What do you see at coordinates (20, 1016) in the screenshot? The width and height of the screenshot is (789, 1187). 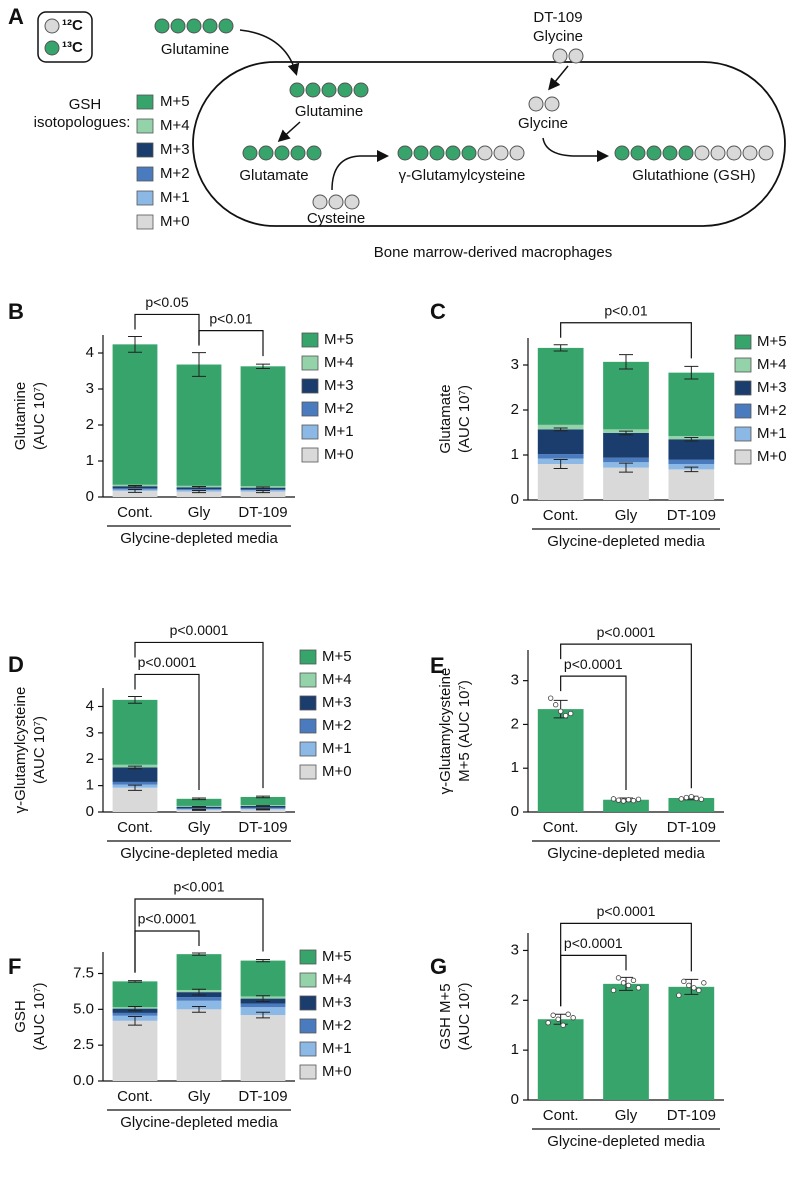 I see `y-axis-label: GSH` at bounding box center [20, 1016].